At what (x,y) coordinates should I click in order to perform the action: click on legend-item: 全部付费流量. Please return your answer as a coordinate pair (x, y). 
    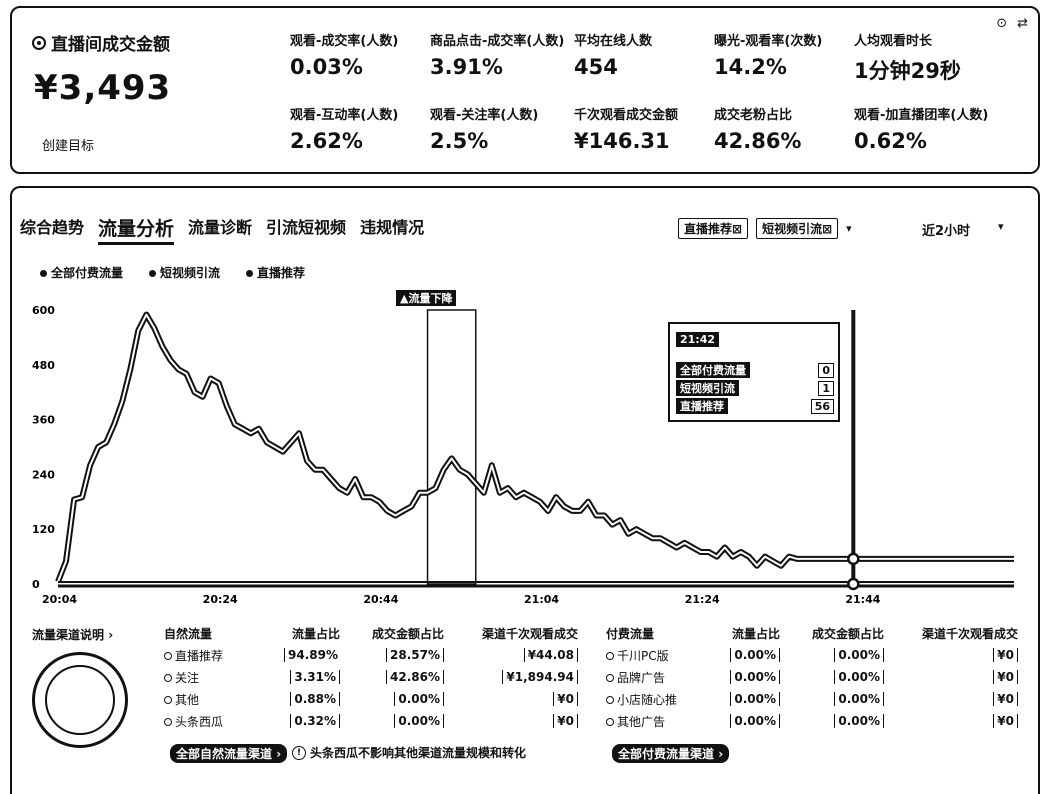
    Looking at the image, I should click on (81, 272).